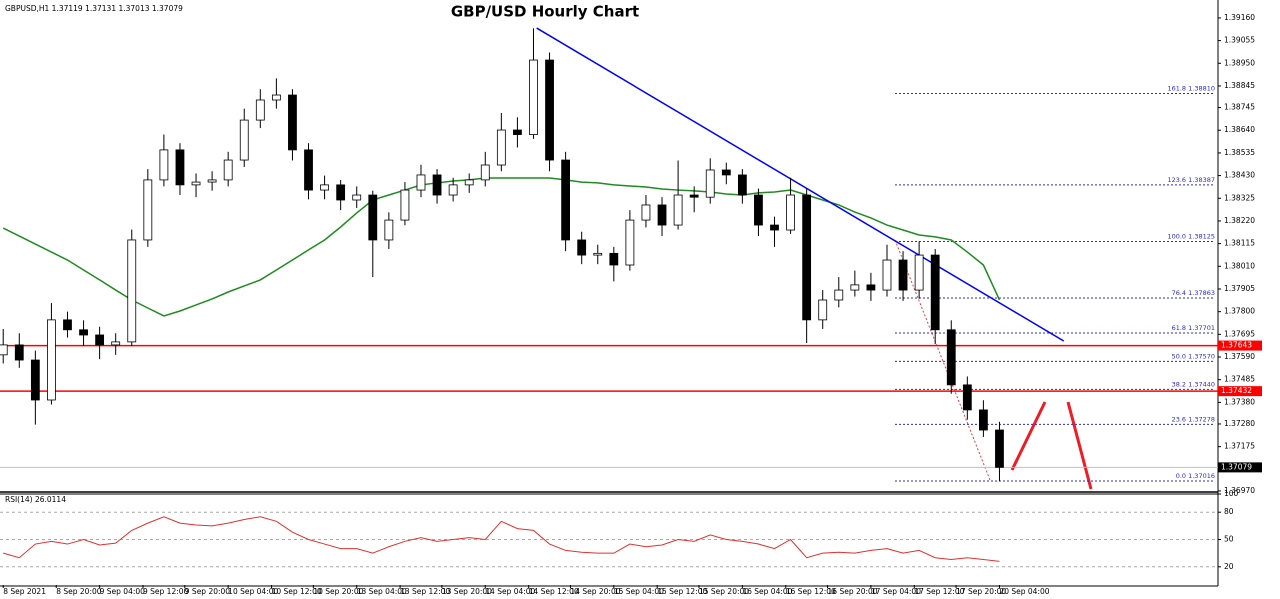 Image resolution: width=1280 pixels, height=599 pixels. Describe the element at coordinates (1239, 265) in the screenshot. I see `y-tick-label: 1.38010` at that location.